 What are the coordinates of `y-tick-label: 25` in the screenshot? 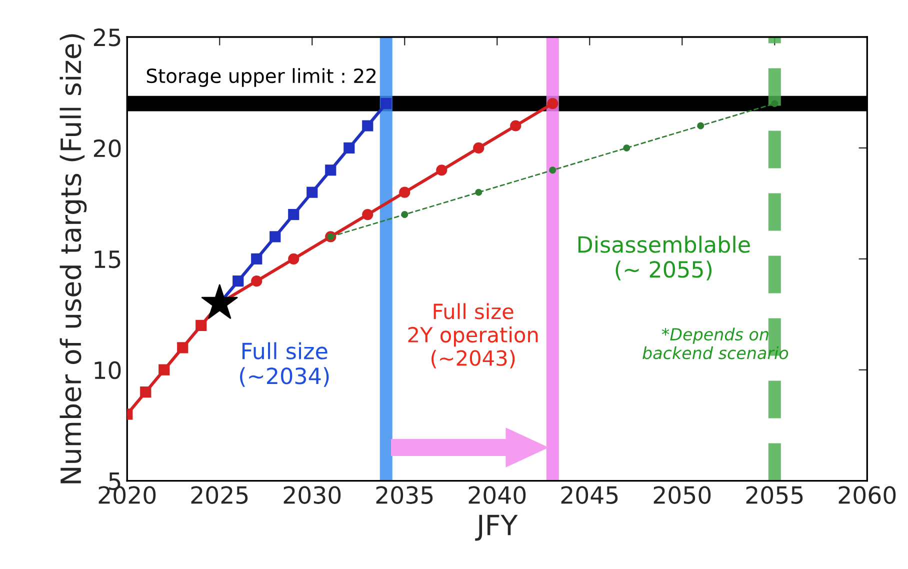 It's located at (107, 37).